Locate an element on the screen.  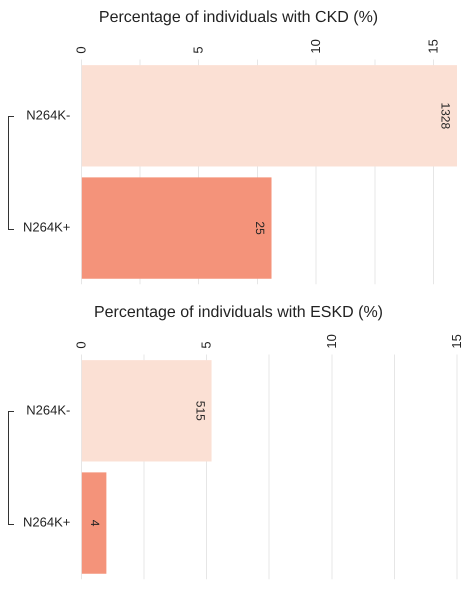
annotation: 515 is located at coordinates (200, 411).